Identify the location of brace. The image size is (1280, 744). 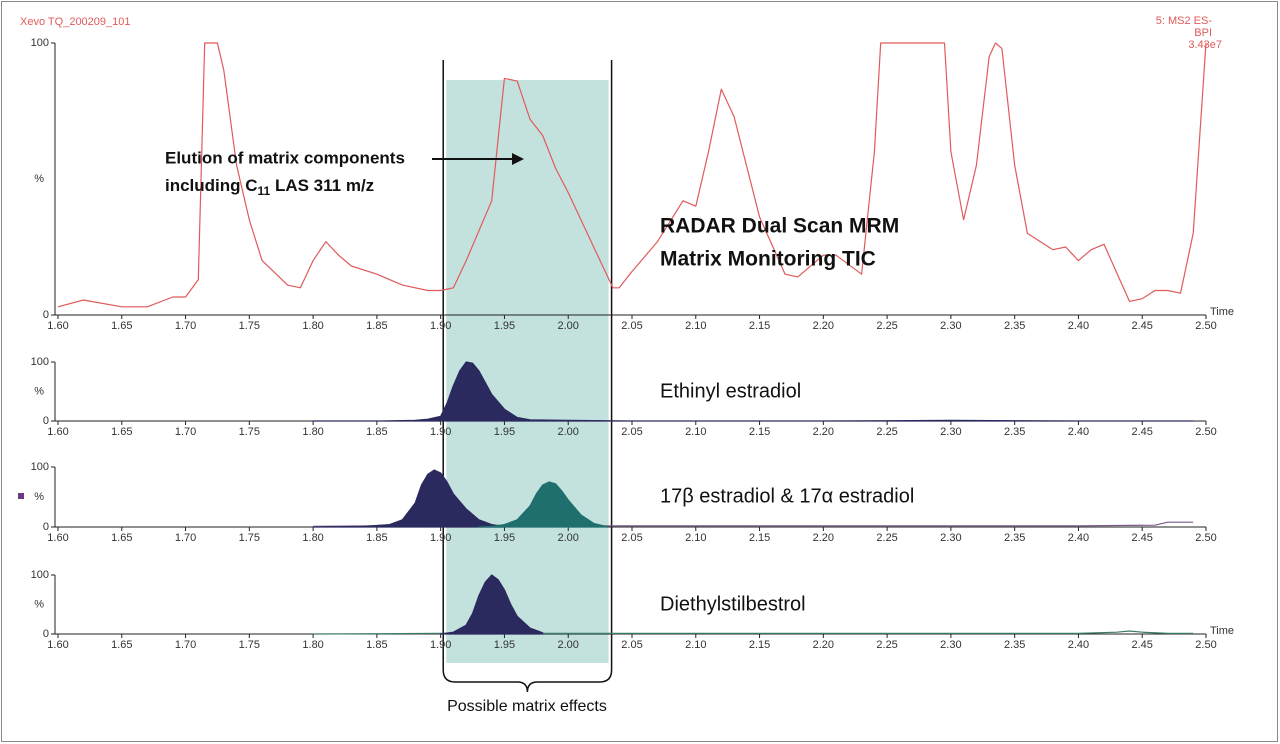
(527, 681).